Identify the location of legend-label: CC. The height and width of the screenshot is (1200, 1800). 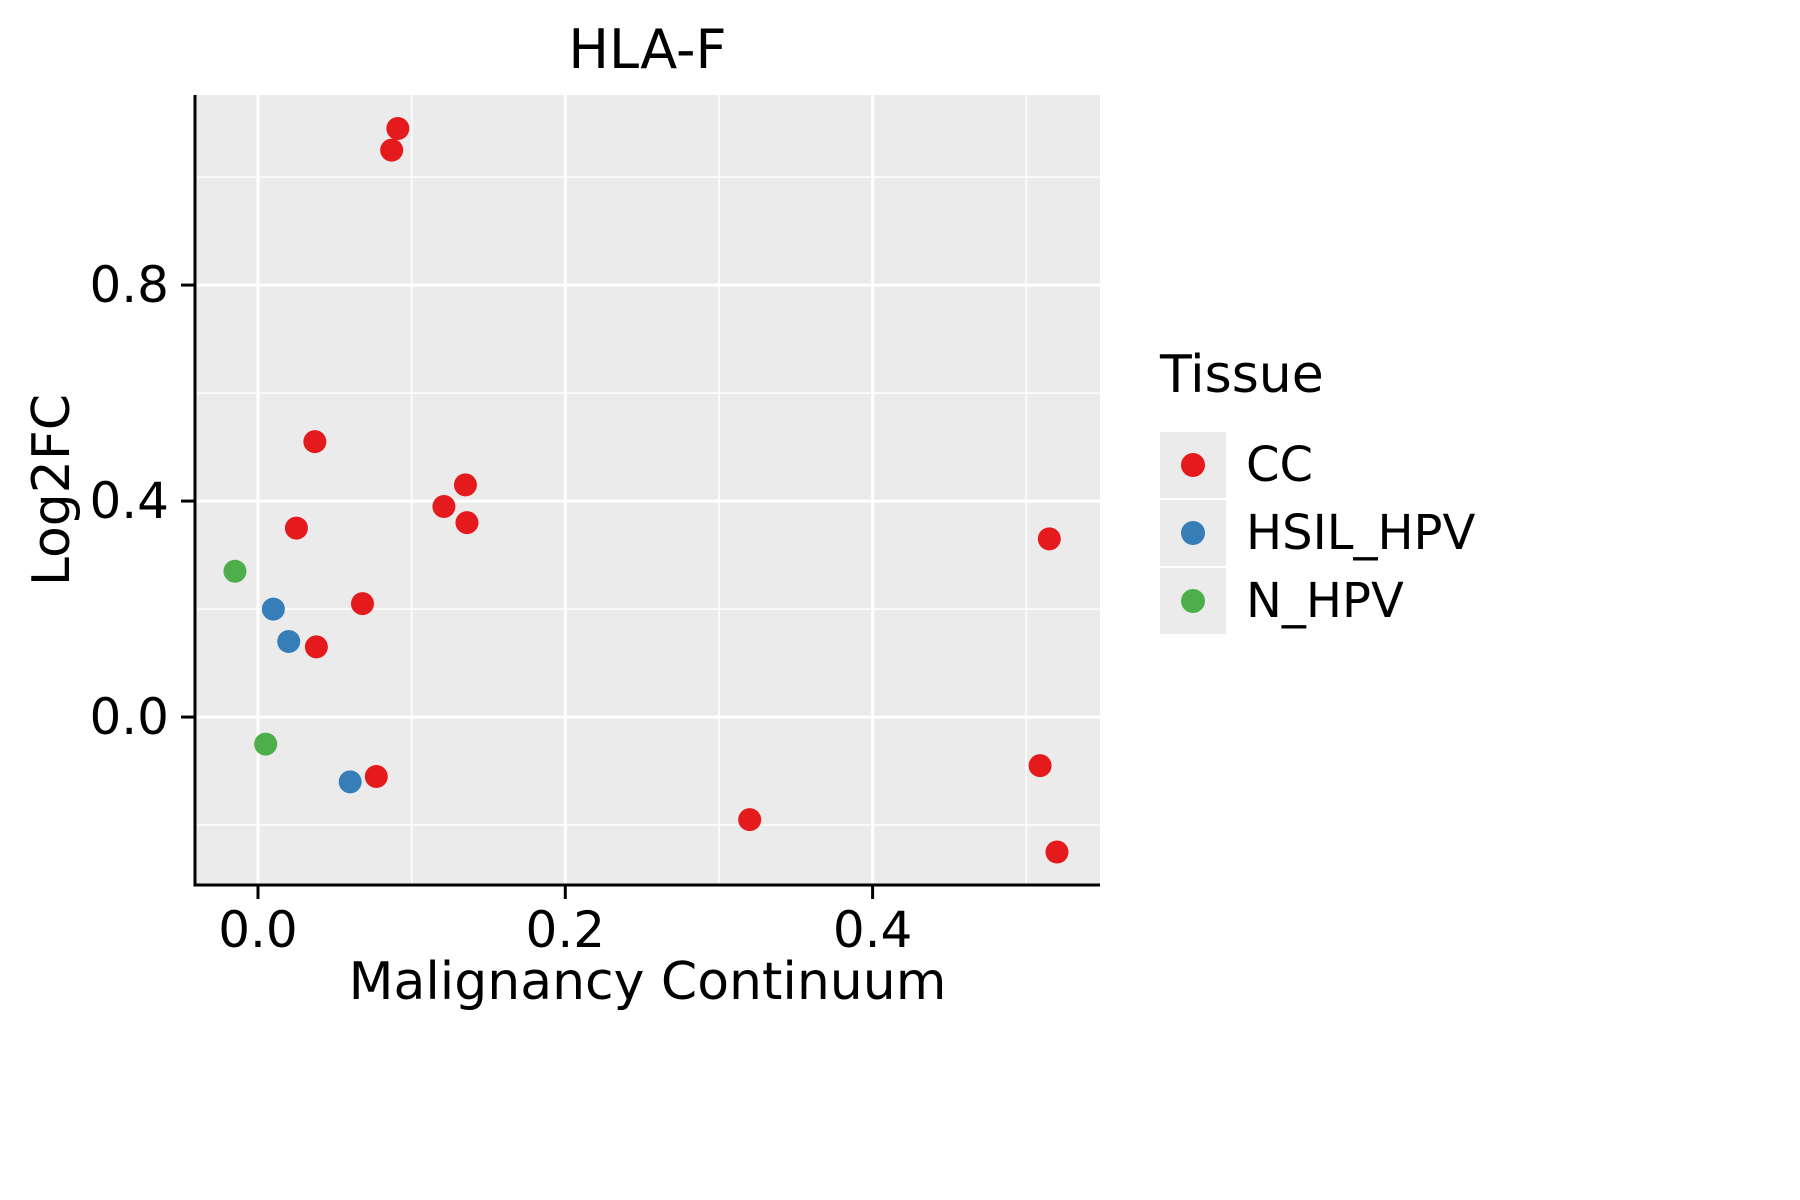
(1280, 465).